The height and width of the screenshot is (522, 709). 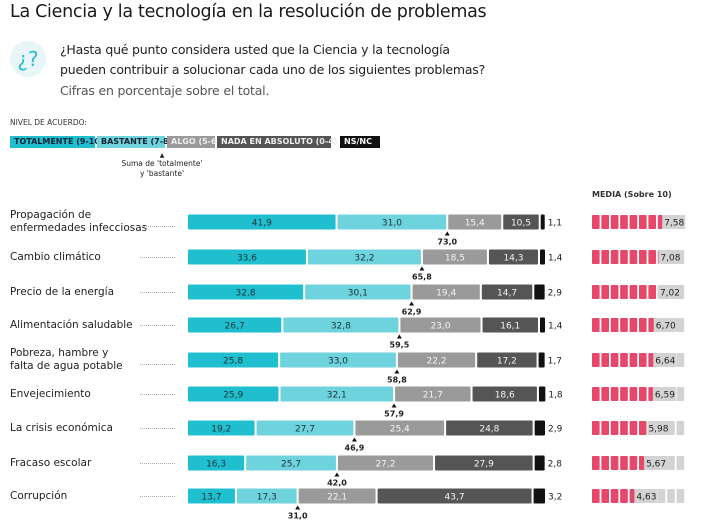 I want to click on legend-nada: NADA EN ABSOLUTO (0-4), so click(x=277, y=142).